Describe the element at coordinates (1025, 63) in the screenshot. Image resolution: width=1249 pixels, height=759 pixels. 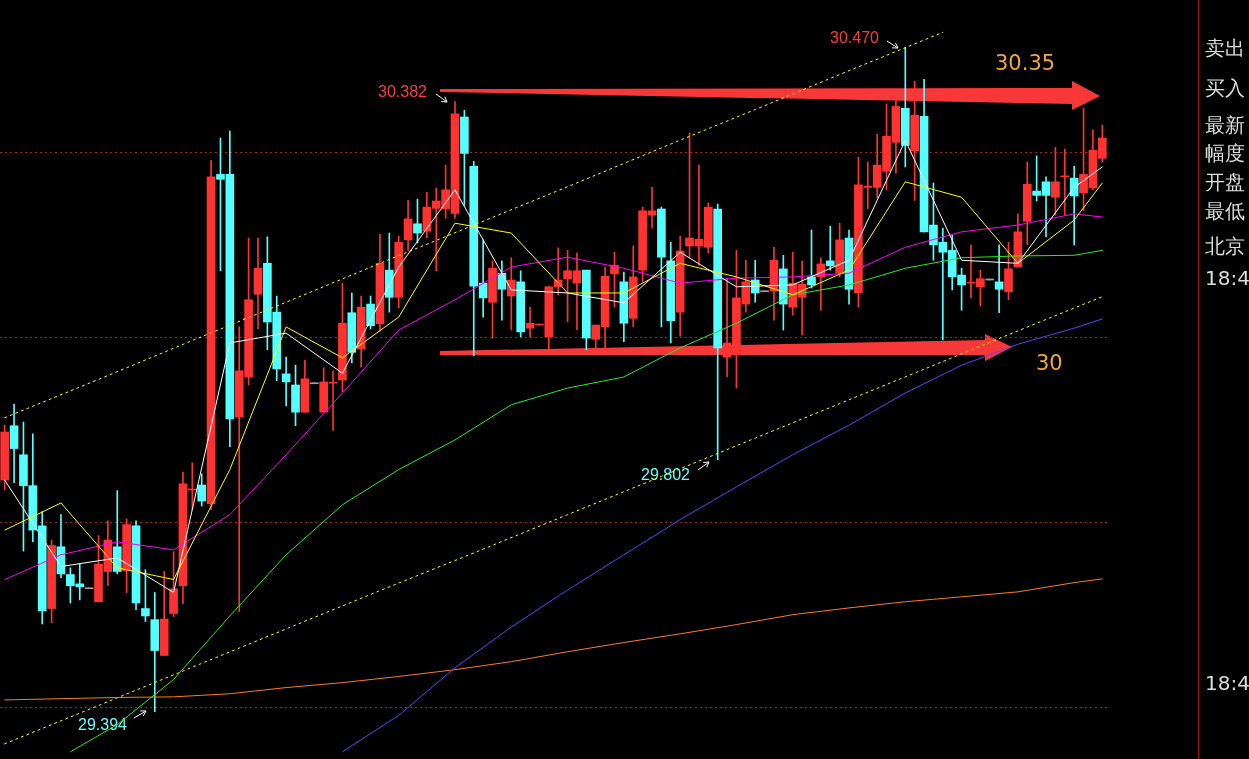
I see `annotation: 30.35` at that location.